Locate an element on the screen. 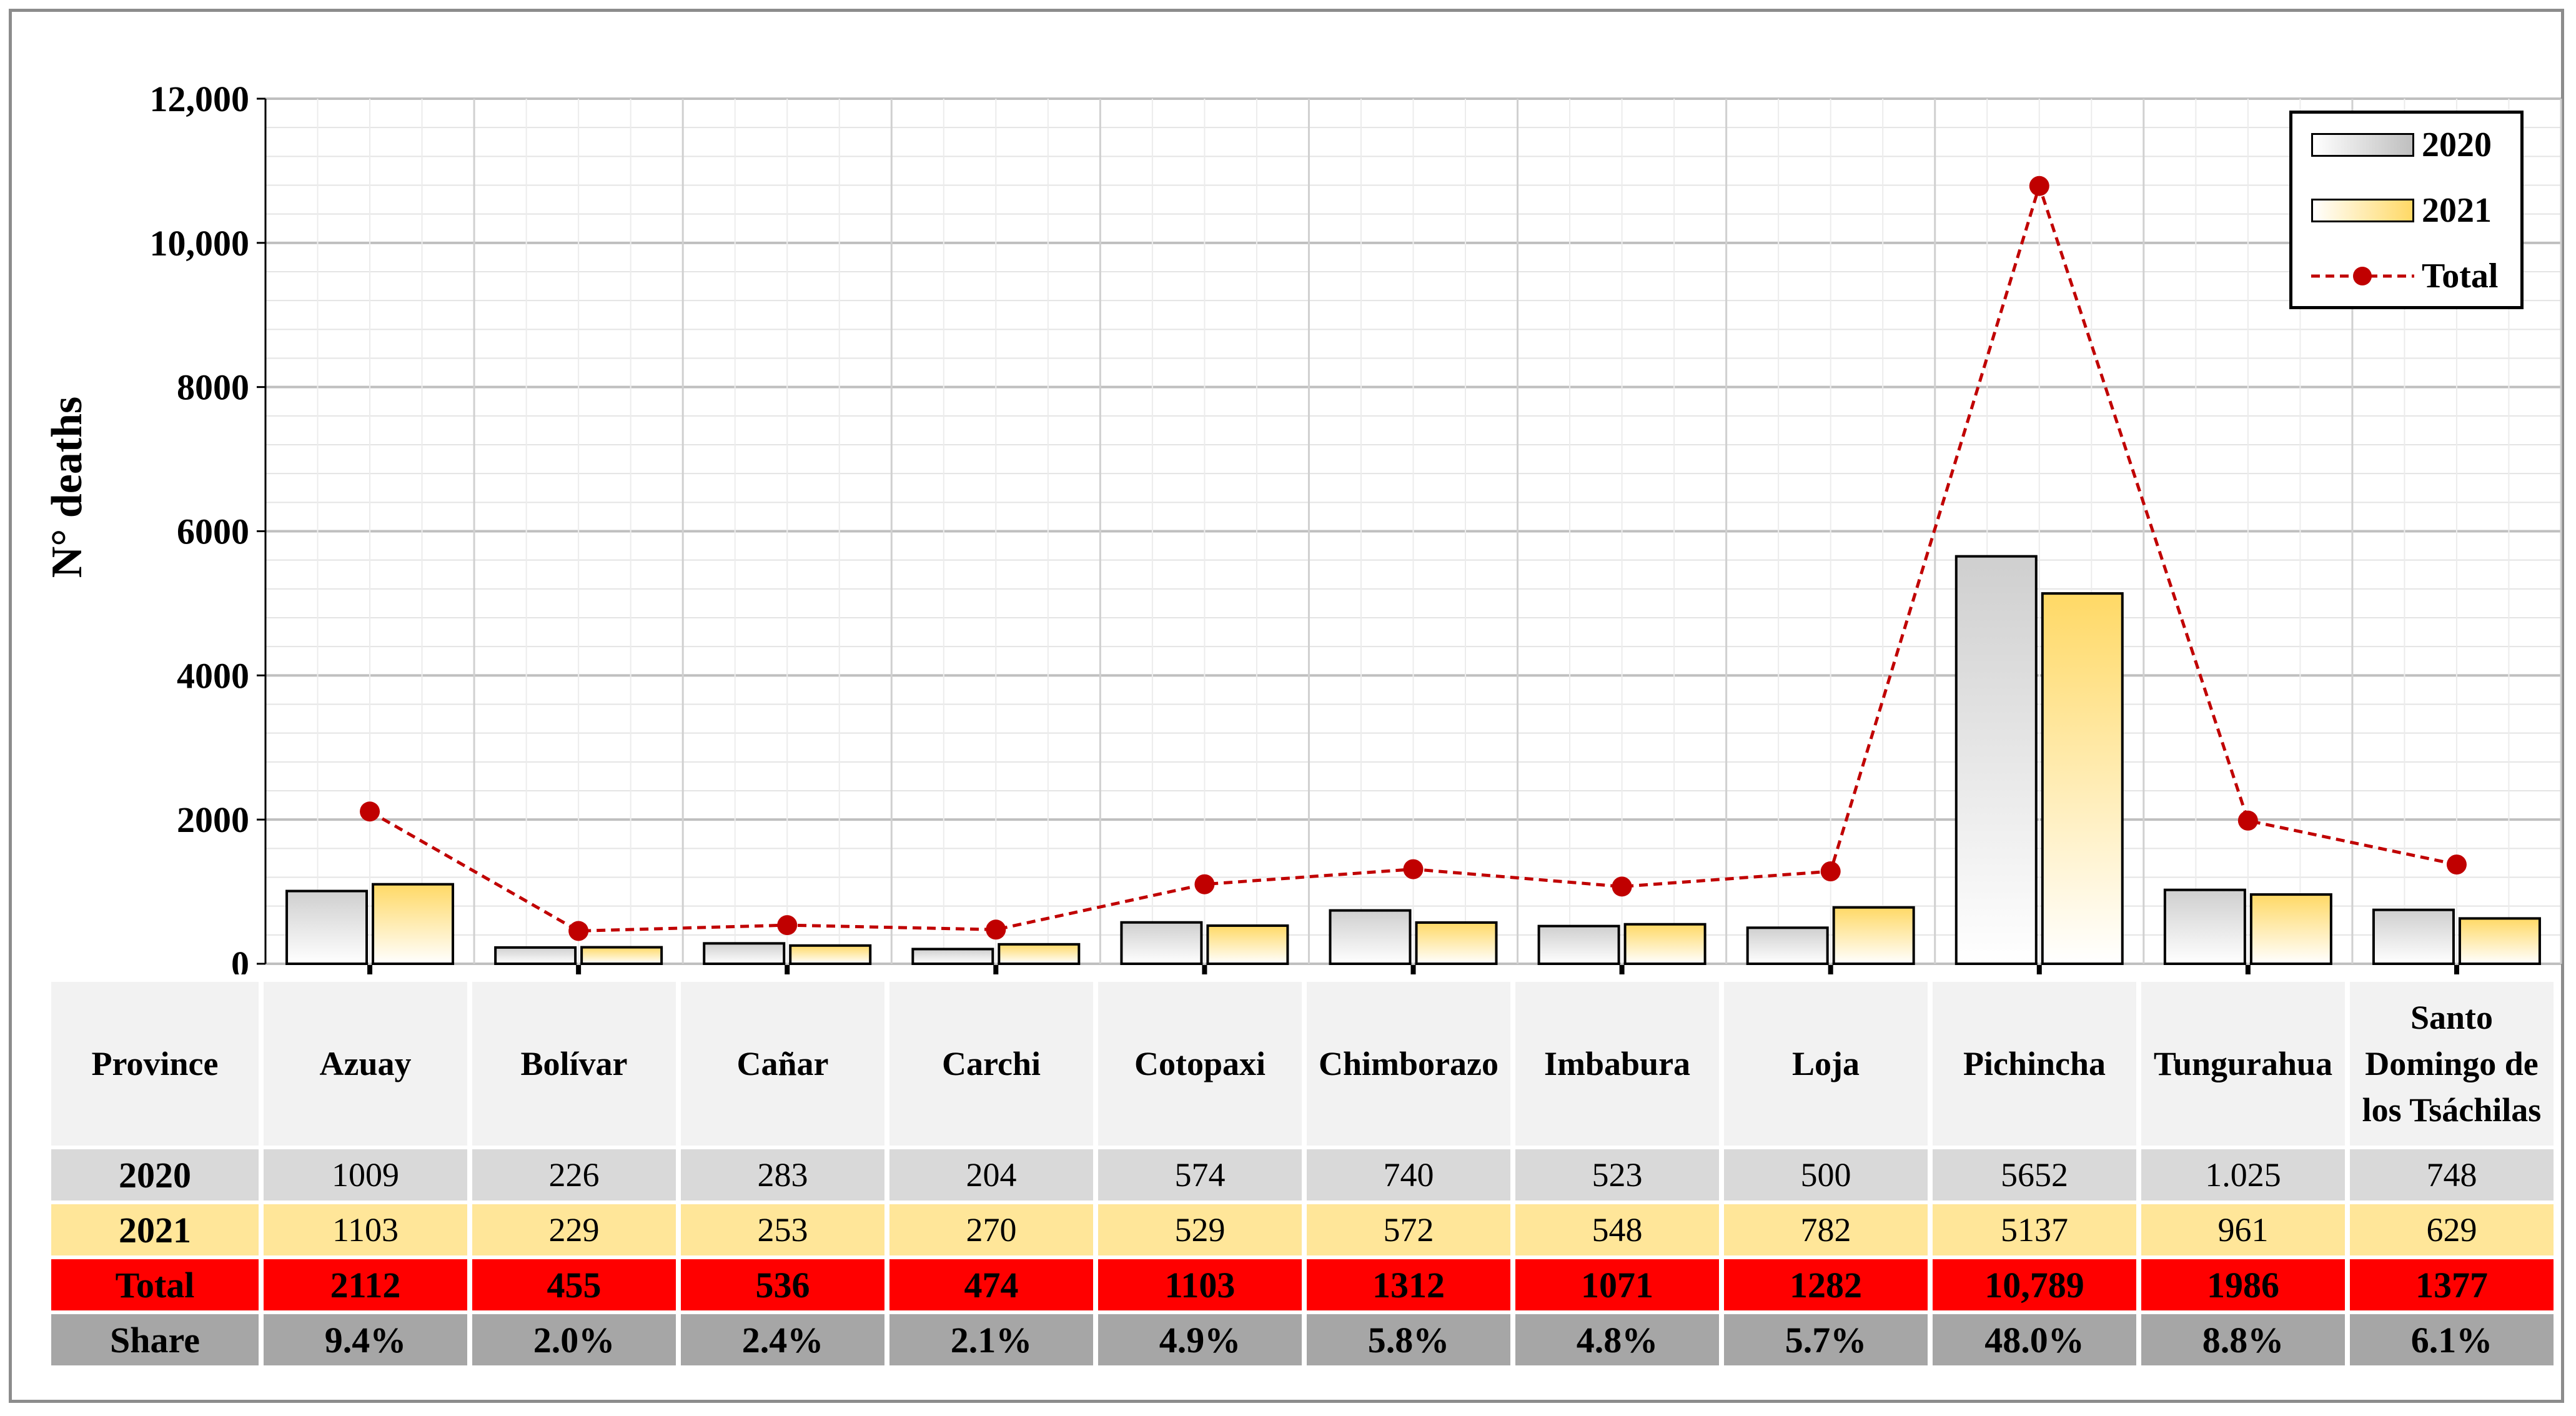 Image resolution: width=2576 pixels, height=1416 pixels. table-cell: 8.8% is located at coordinates (2243, 1339).